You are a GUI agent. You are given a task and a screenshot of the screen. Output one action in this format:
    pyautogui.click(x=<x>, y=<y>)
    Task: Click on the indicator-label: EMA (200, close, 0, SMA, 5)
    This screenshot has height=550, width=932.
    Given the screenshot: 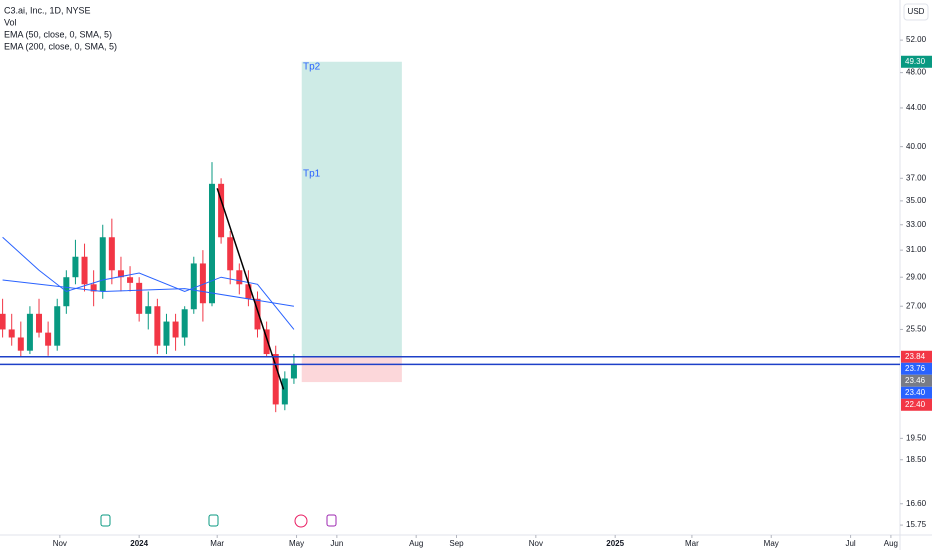 What is the action you would take?
    pyautogui.click(x=60, y=46)
    